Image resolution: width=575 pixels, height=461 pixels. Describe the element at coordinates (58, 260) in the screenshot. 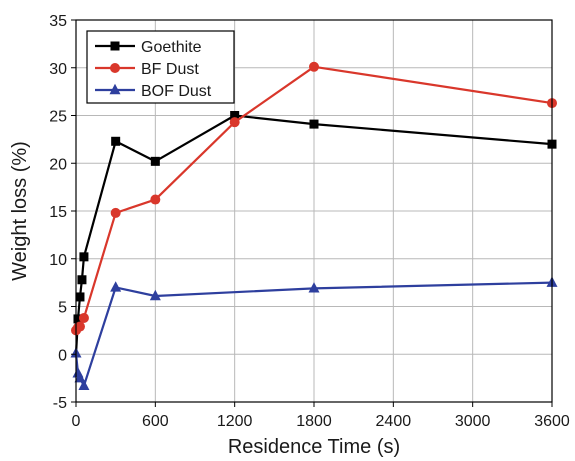

I see `y-tick-label: 10` at that location.